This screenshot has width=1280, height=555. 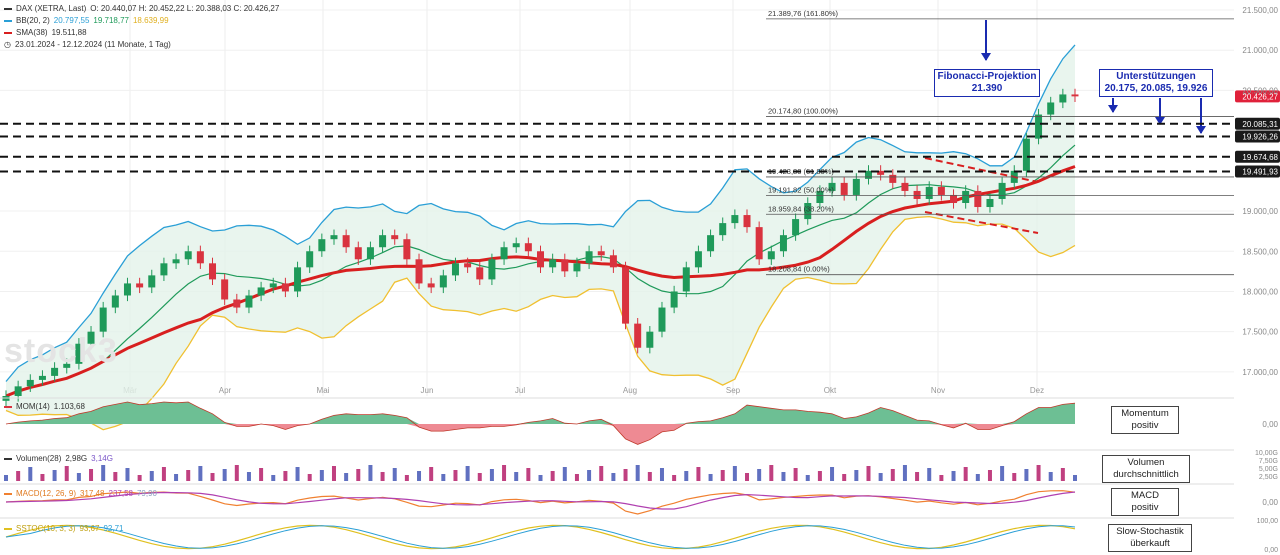 I want to click on stochastic-note: Slow-Stochastik überkauft, so click(x=1150, y=538).